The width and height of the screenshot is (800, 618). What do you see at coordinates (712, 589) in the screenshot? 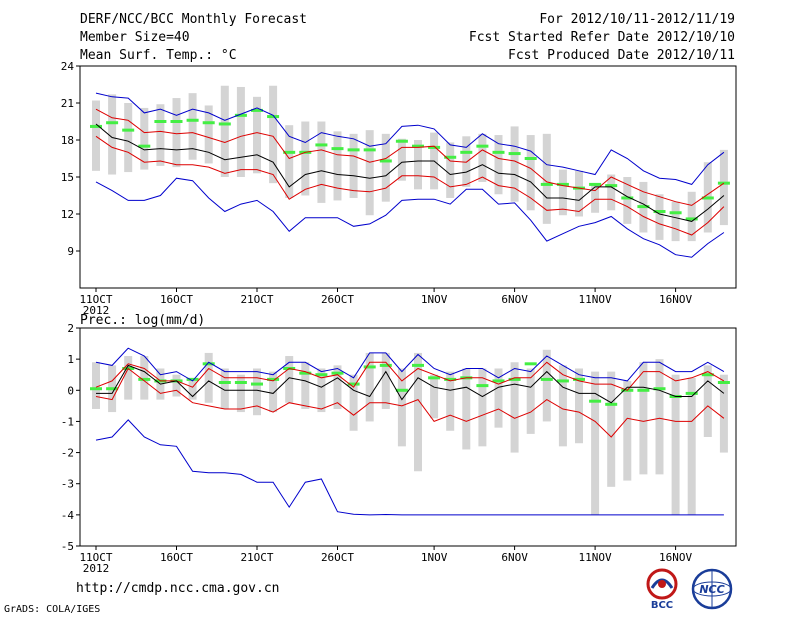
I see `ncc-logo: NCC` at bounding box center [712, 589].